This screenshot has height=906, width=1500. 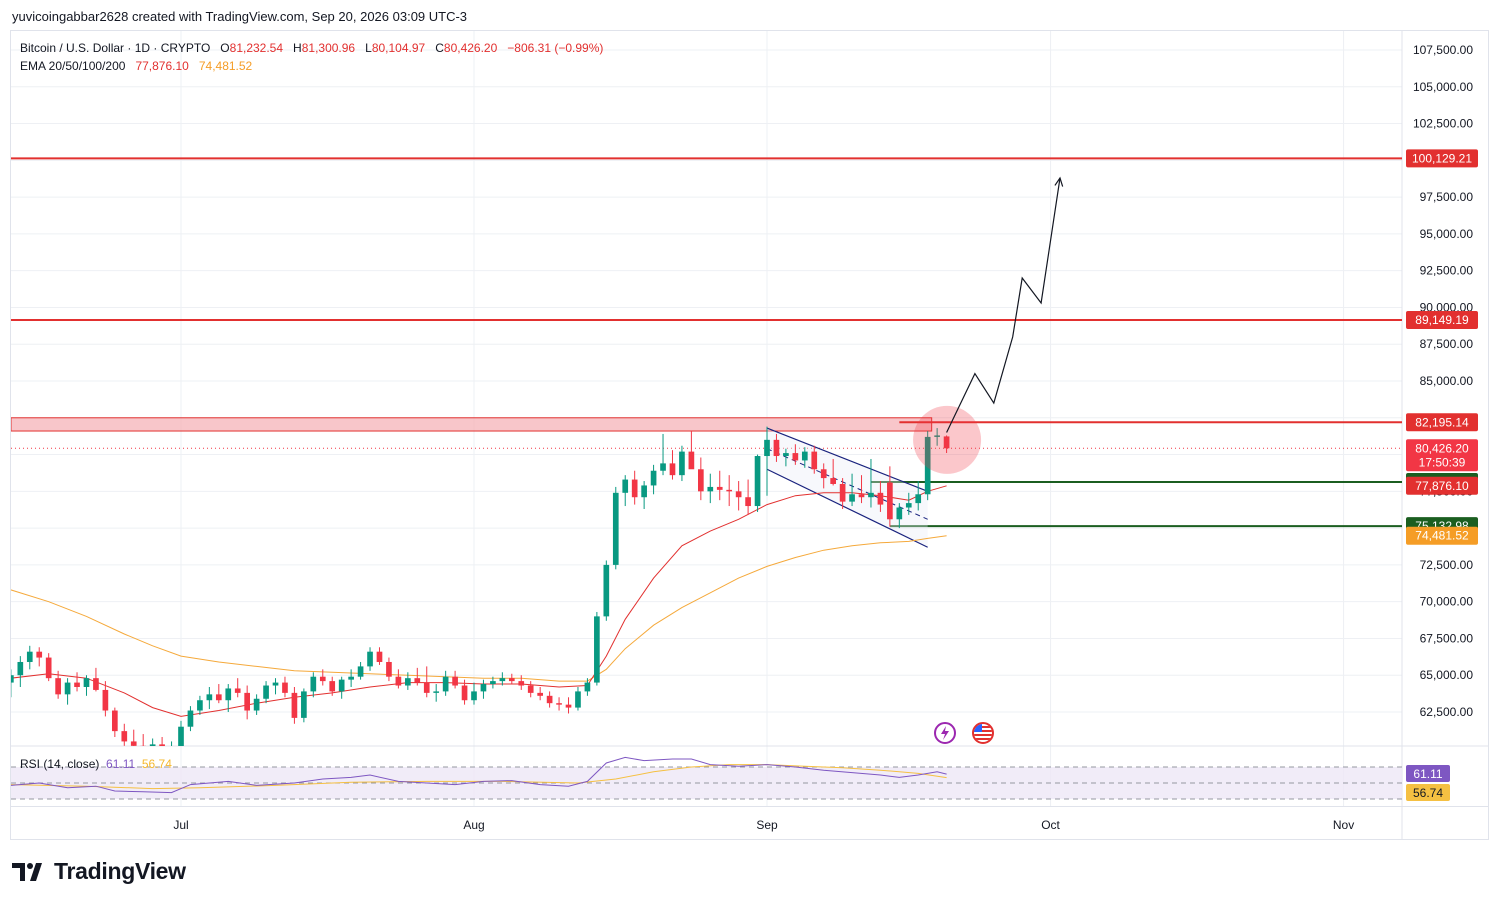 I want to click on price-tick-label: 97,500.00, so click(x=1447, y=197).